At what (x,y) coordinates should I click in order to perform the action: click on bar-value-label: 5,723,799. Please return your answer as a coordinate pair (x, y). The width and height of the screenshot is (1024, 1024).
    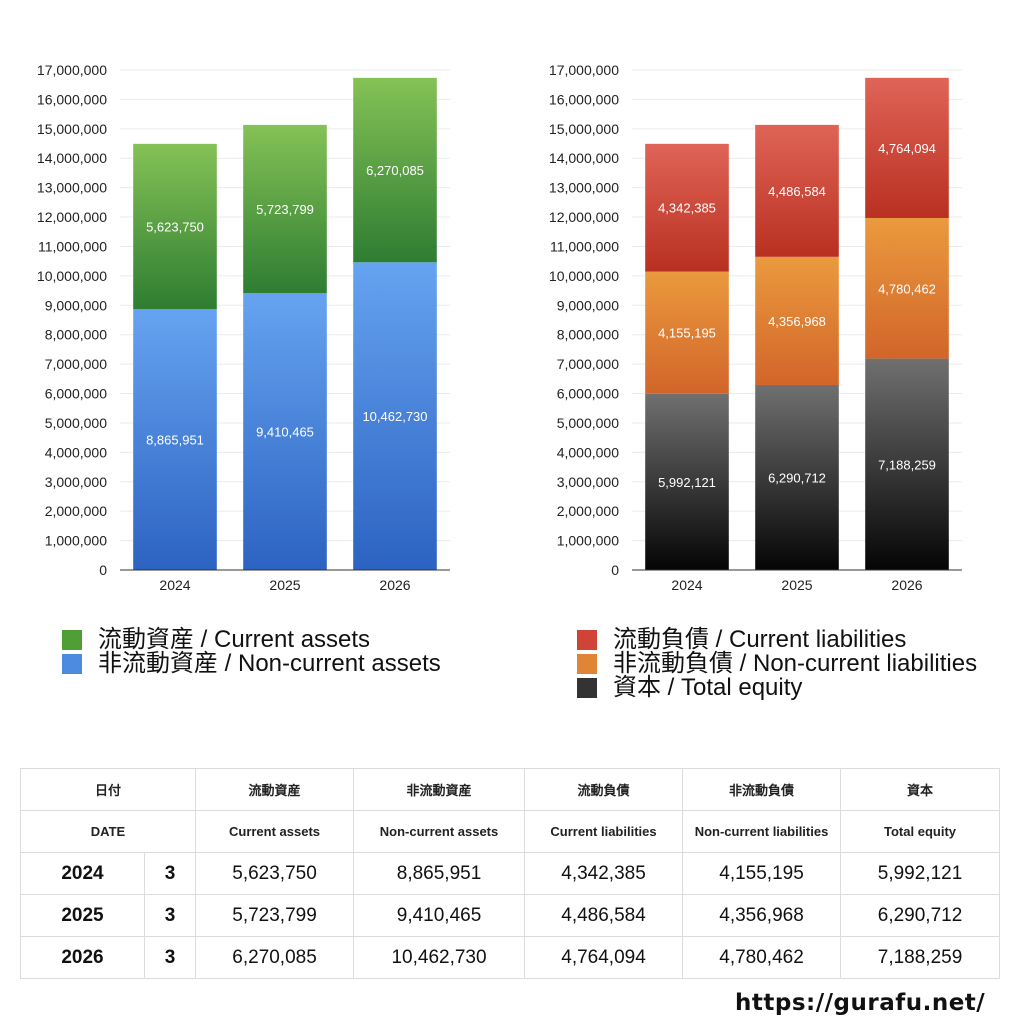
    Looking at the image, I should click on (285, 209).